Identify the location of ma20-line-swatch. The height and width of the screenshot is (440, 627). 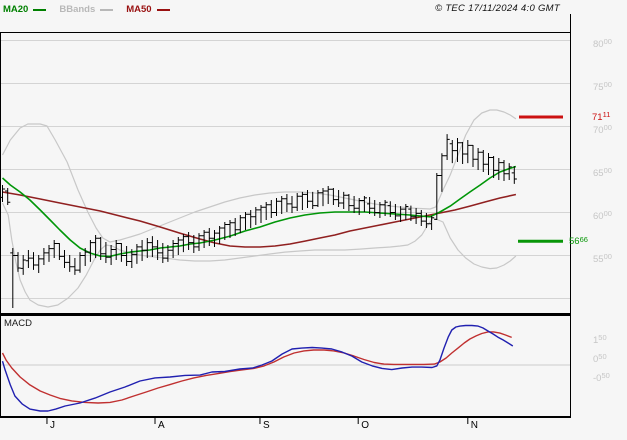
(40, 9).